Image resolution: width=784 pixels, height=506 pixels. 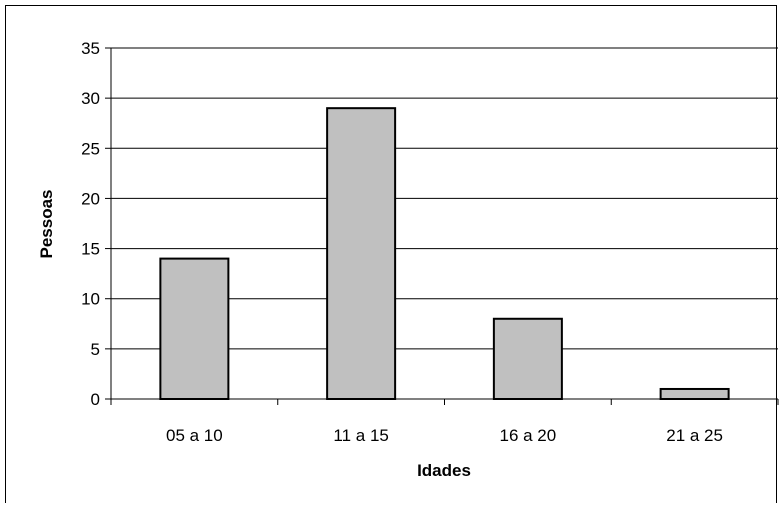 I want to click on y-tick-label: 25, so click(x=90, y=148).